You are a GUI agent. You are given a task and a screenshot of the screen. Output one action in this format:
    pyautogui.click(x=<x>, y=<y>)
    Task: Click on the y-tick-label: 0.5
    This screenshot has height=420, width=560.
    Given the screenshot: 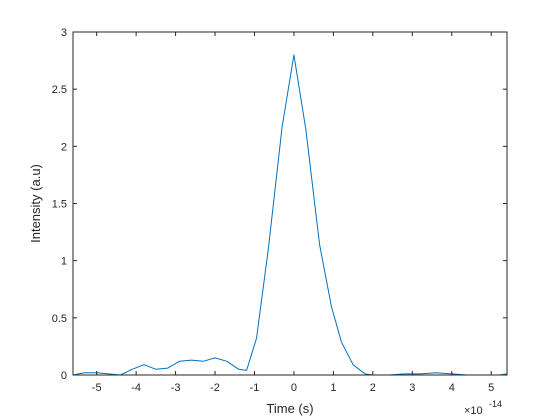 What is the action you would take?
    pyautogui.click(x=59, y=319)
    